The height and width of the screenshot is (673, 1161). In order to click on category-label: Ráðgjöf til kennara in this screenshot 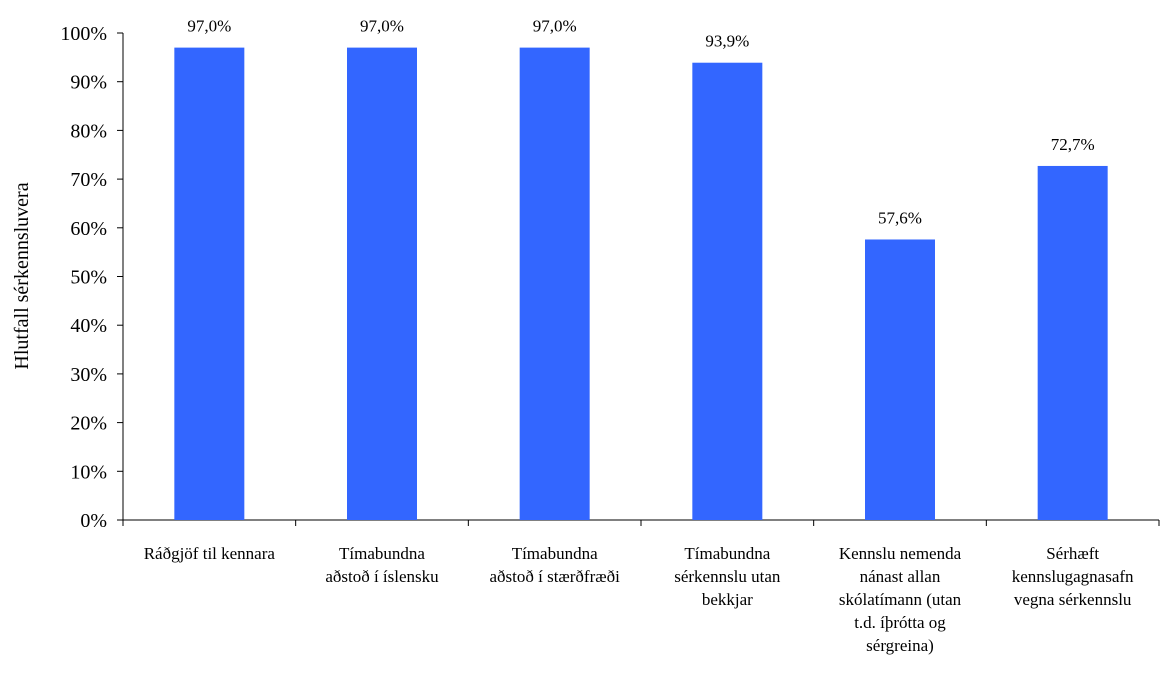, I will do `click(210, 553)`.